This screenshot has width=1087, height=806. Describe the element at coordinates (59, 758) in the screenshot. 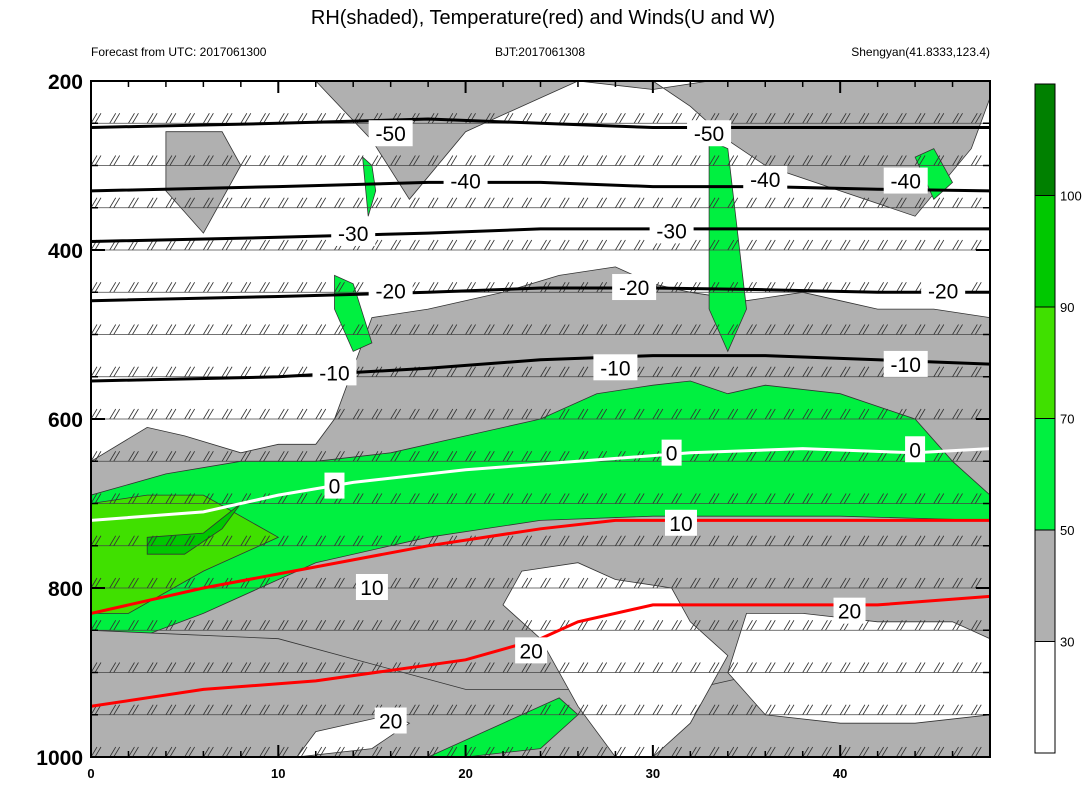

I see `y-tick-label: 1000` at that location.